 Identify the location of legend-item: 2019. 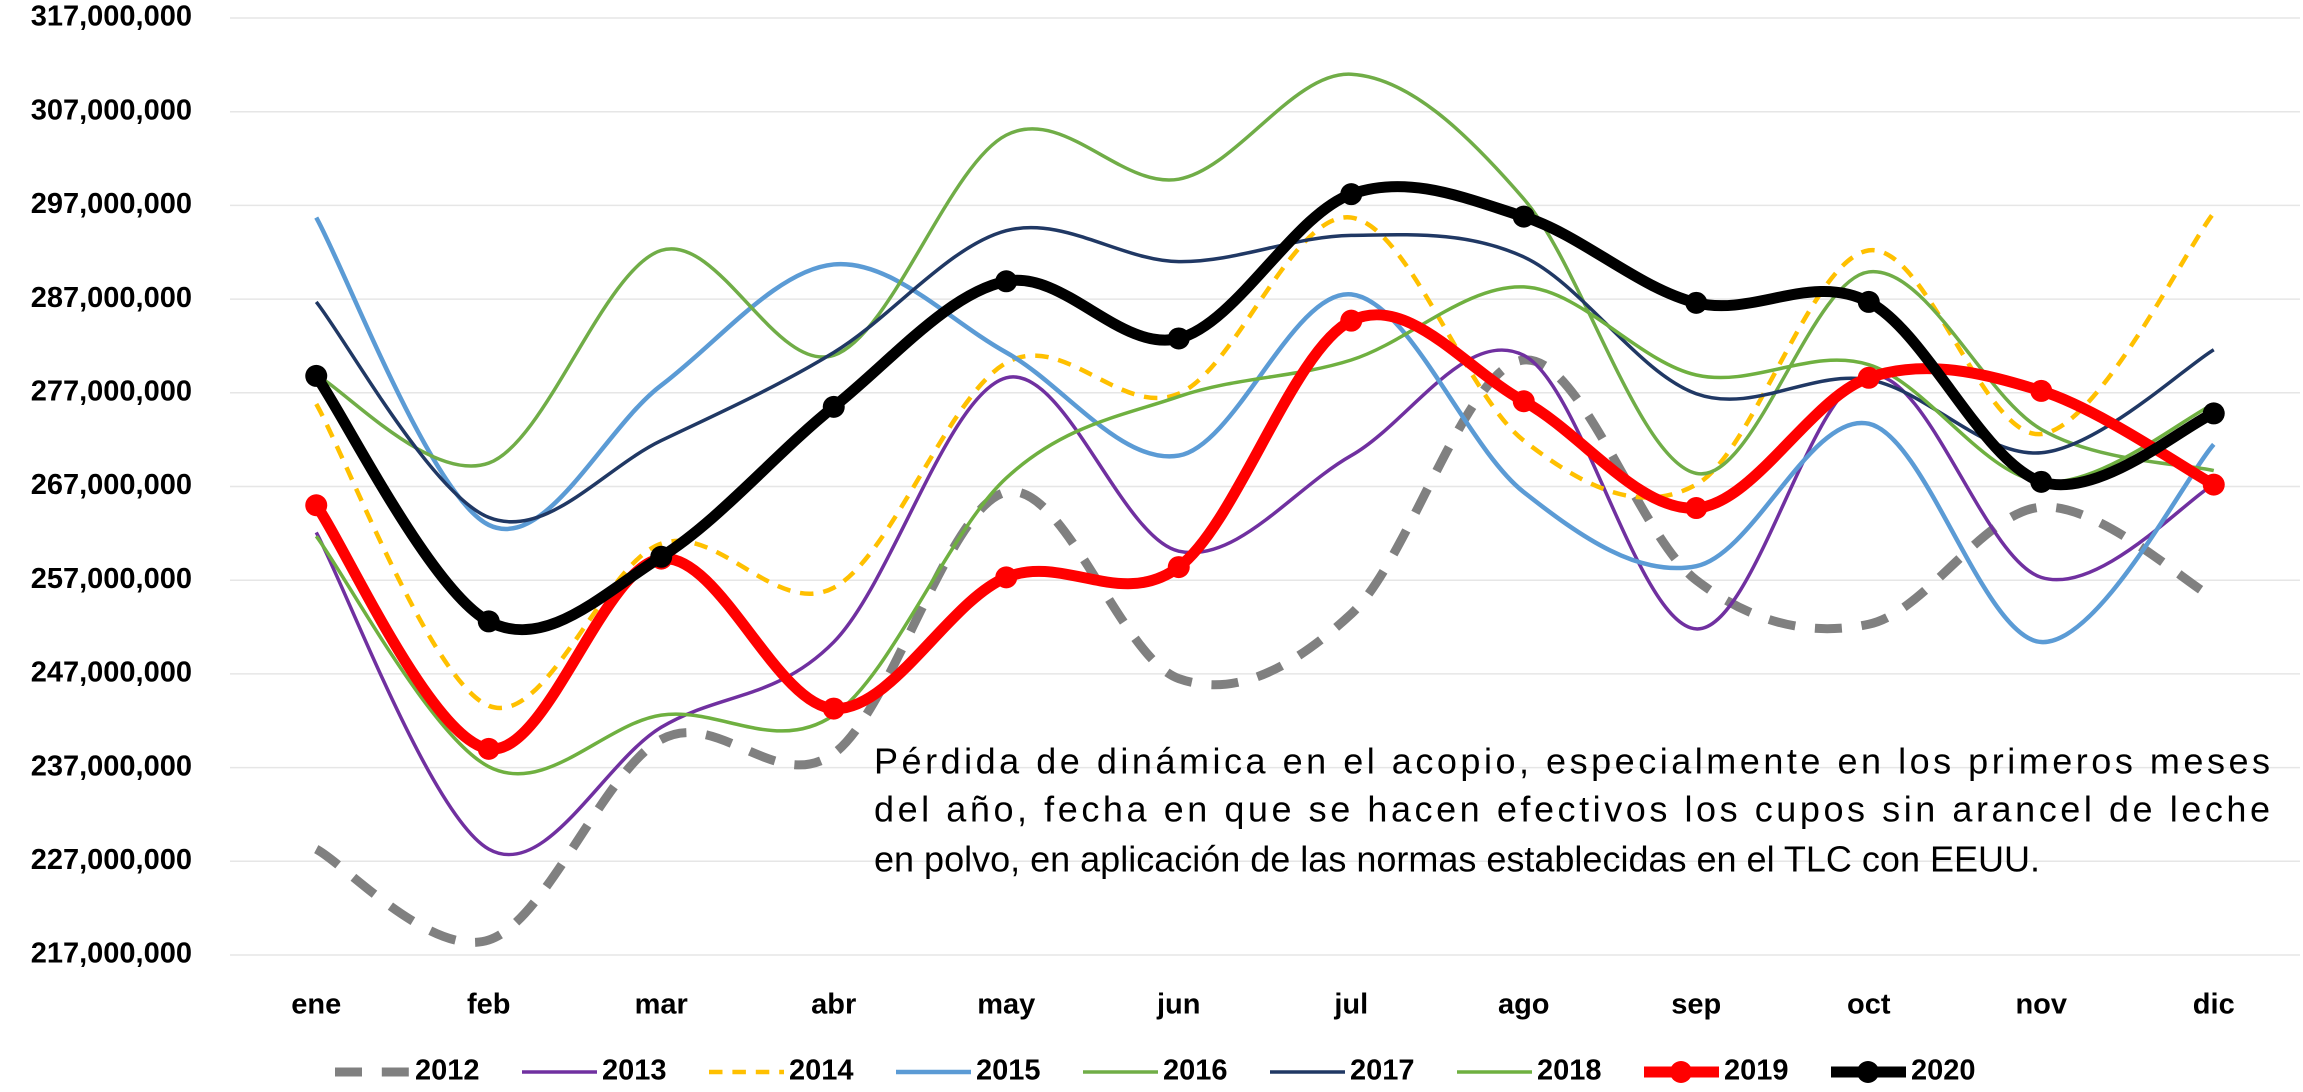
(1716, 1071).